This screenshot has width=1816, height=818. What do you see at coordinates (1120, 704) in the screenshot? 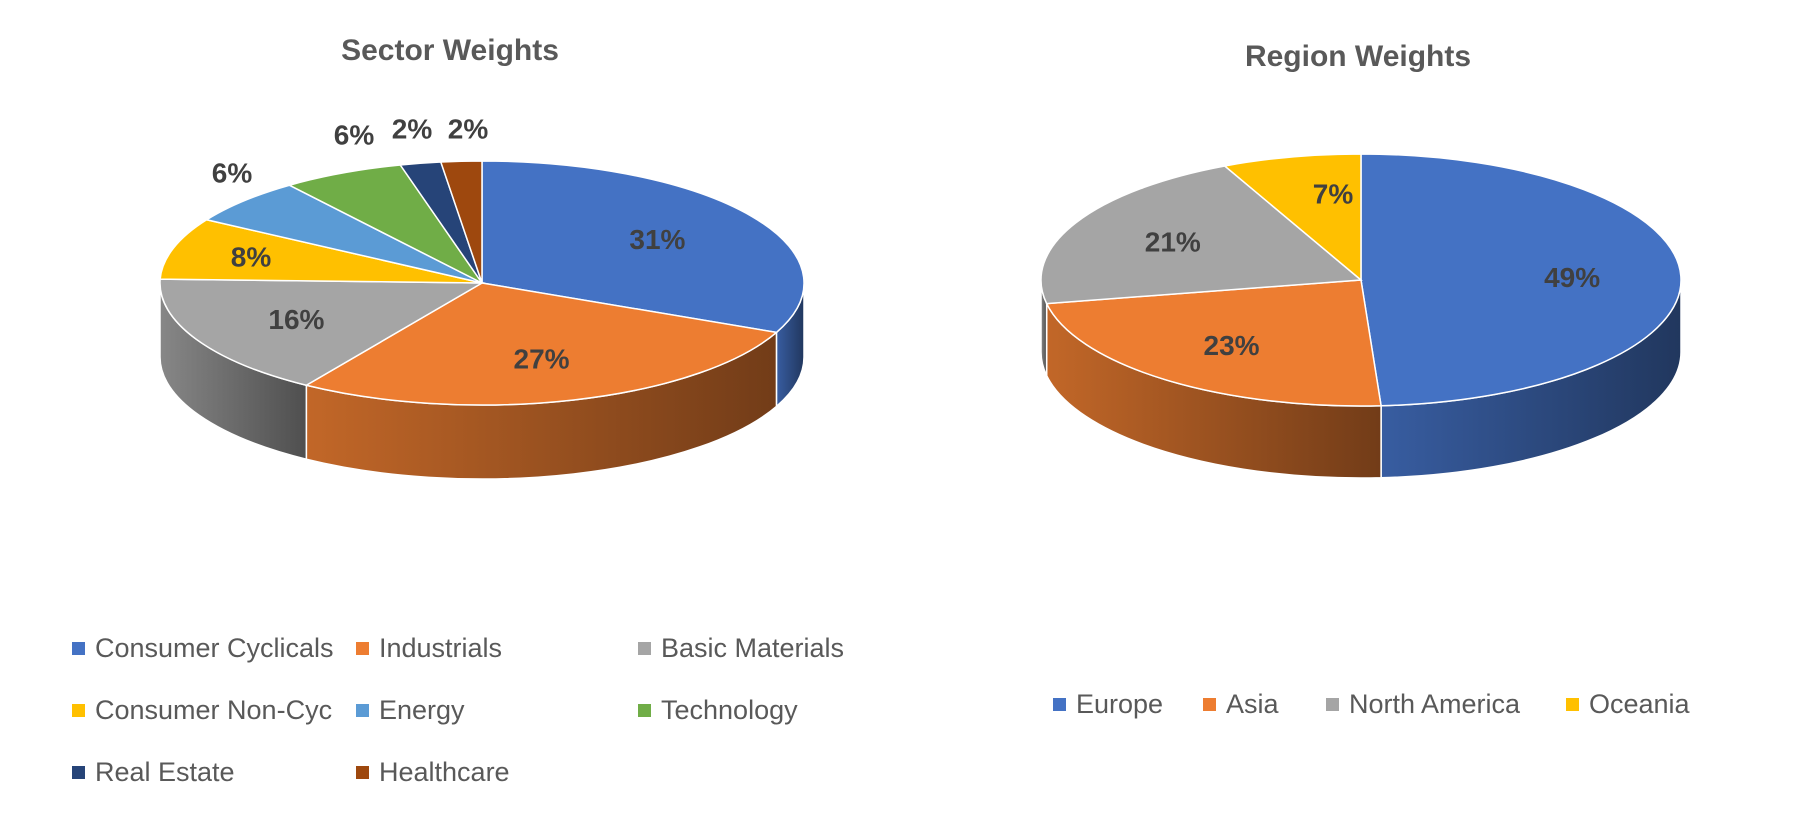
I see `legend-label: Europe` at bounding box center [1120, 704].